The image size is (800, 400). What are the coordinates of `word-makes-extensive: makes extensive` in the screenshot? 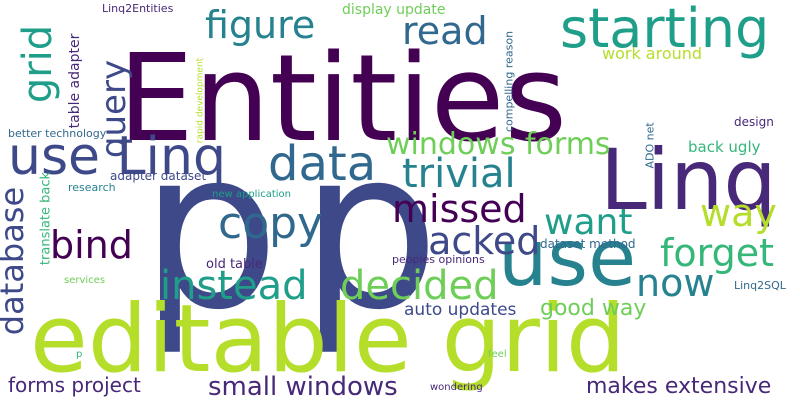 It's located at (679, 386).